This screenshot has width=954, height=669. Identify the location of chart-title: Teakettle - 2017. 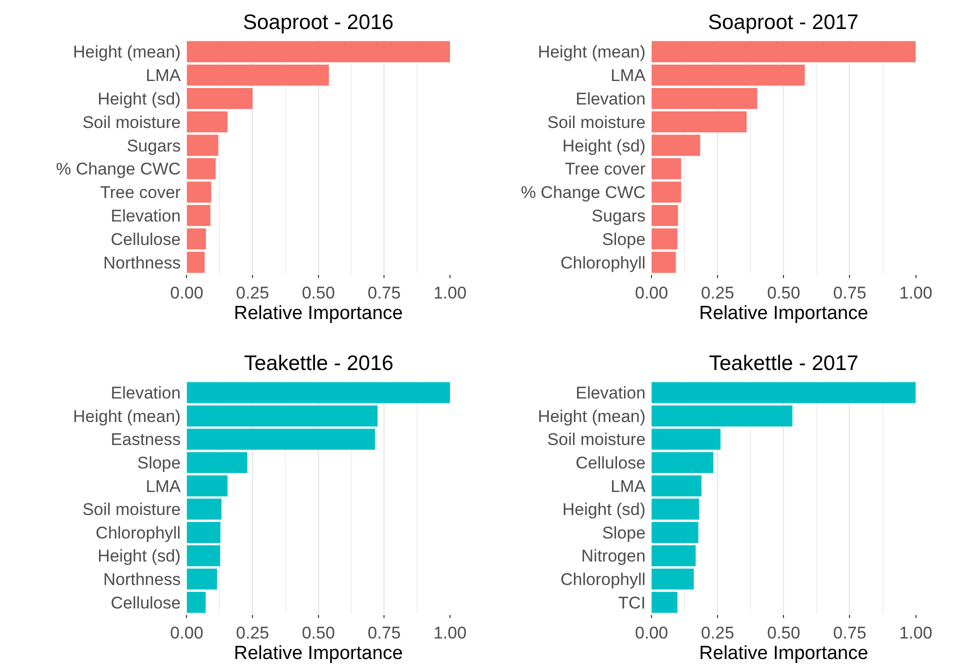
(783, 363).